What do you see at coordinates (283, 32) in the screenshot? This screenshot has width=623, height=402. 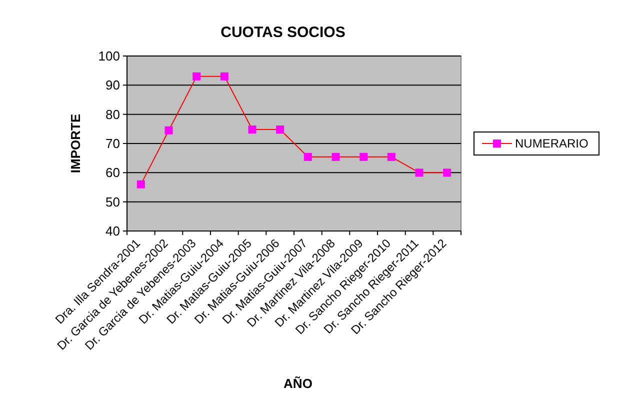 I see `chart-title: CUOTAS SOCIOS` at bounding box center [283, 32].